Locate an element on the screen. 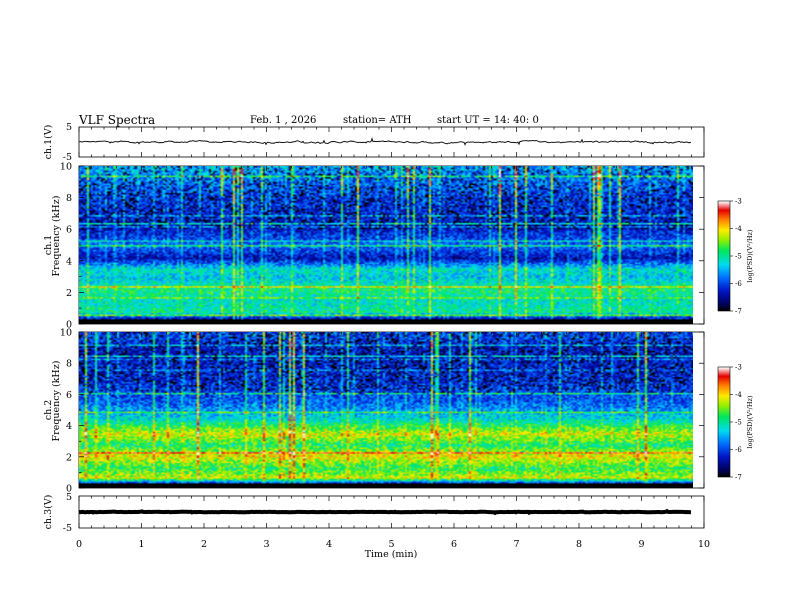 The width and height of the screenshot is (792, 612). ch1-ytick-top: 5 is located at coordinates (69, 127).